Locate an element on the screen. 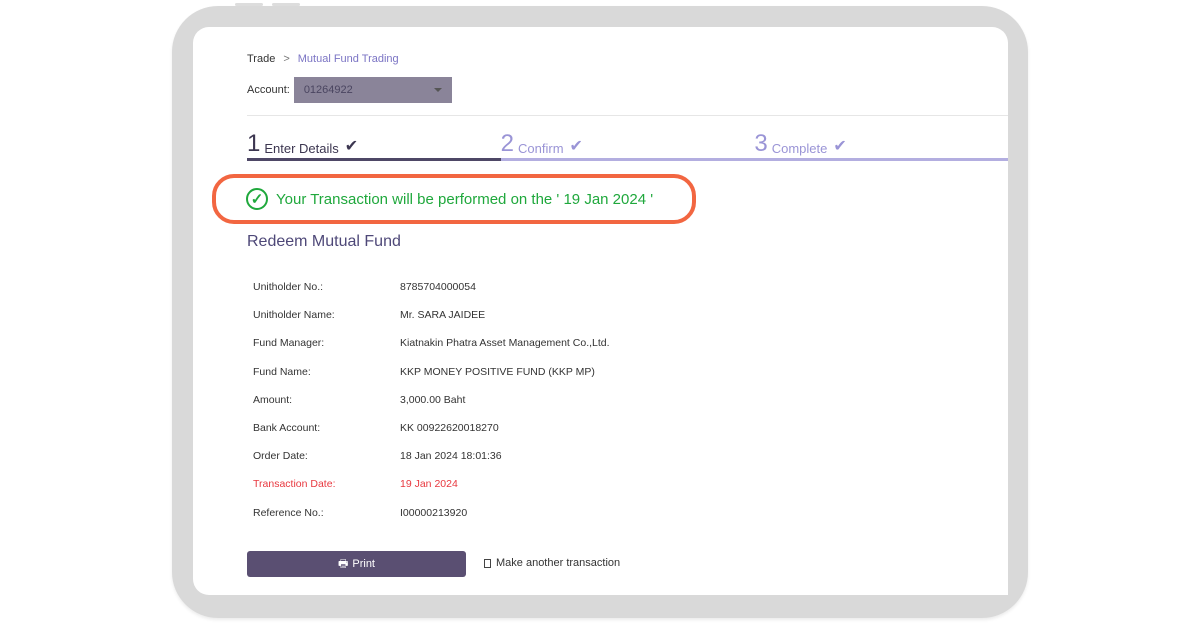  detail-value: I00000213920 is located at coordinates (434, 512).